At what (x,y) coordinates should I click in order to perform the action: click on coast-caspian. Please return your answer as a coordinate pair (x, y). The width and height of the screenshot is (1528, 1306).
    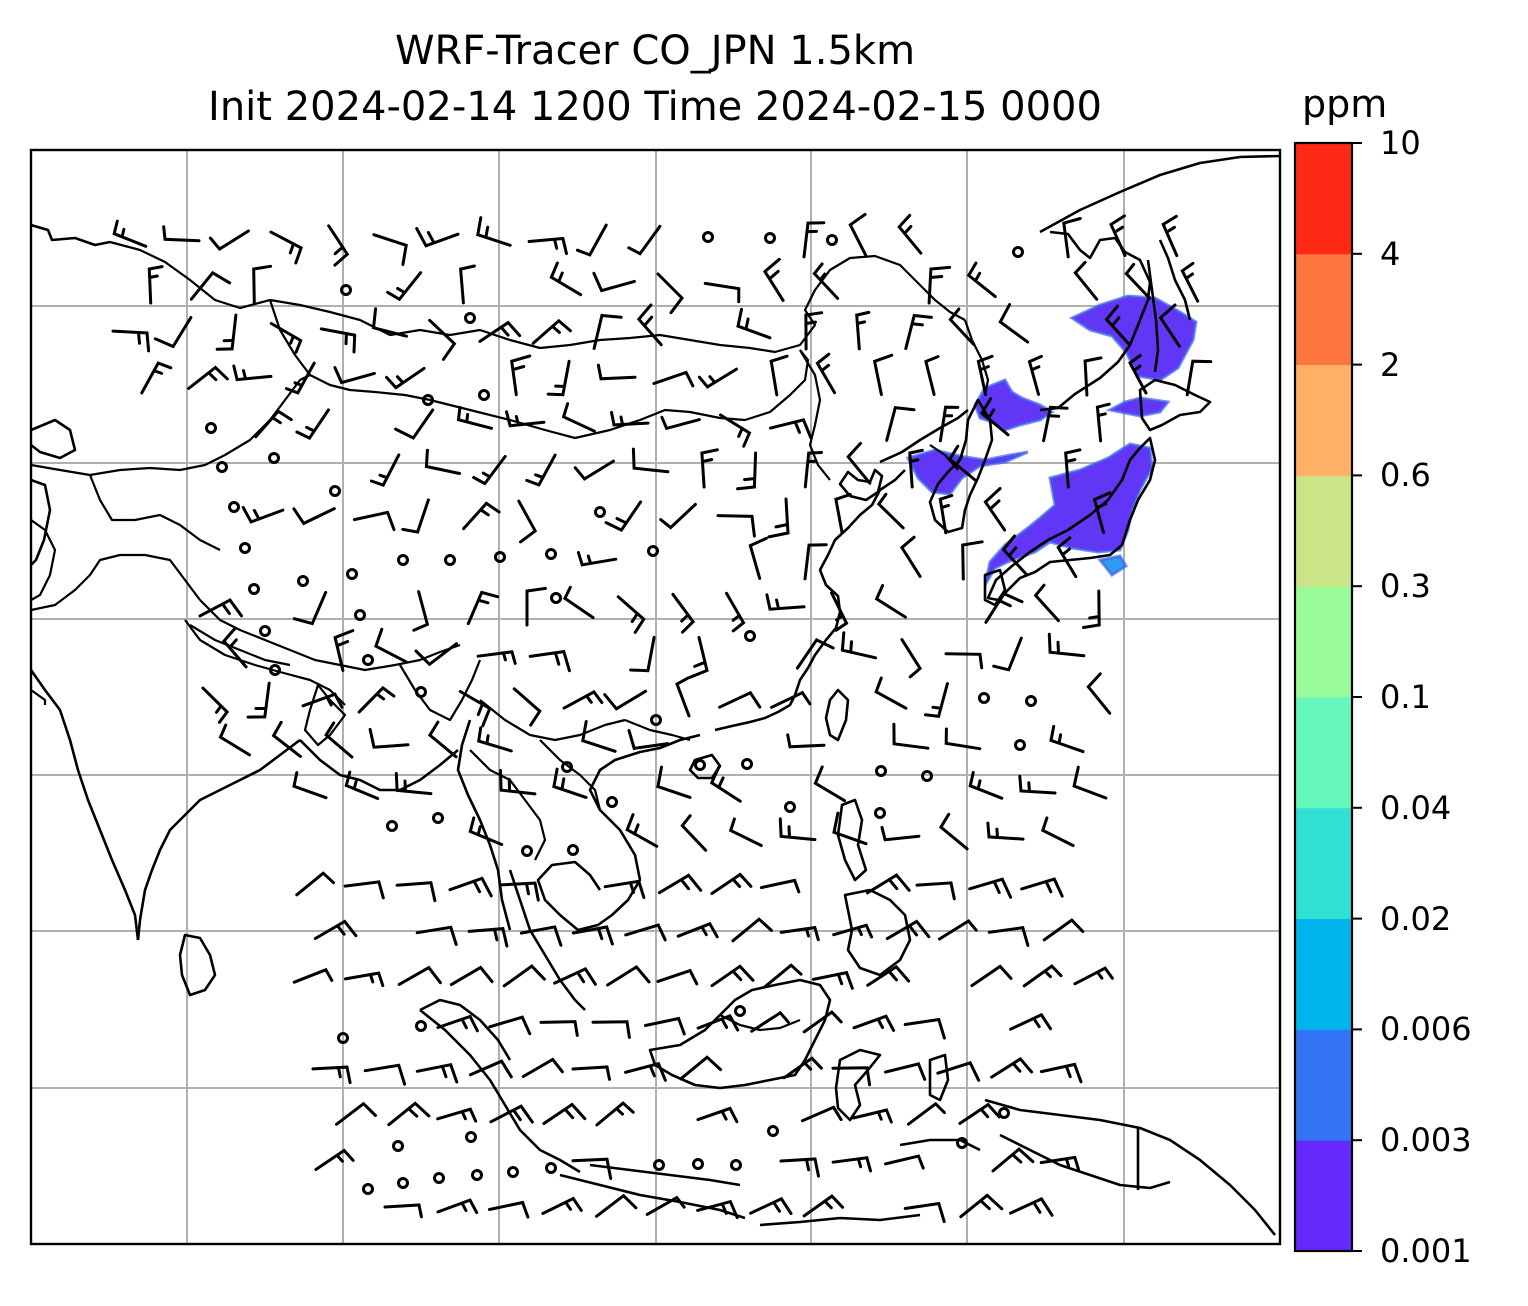
    Looking at the image, I should click on (54, 439).